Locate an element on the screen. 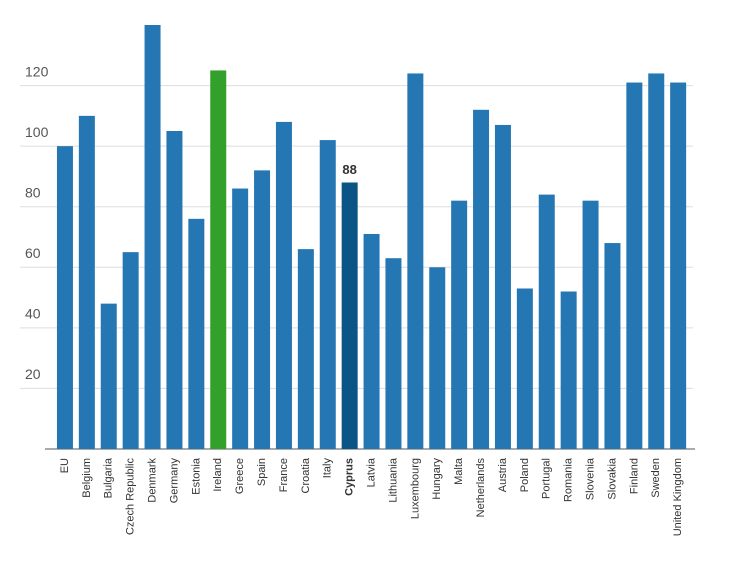 This screenshot has height=566, width=736. x-tick-label: EU is located at coordinates (65, 465).